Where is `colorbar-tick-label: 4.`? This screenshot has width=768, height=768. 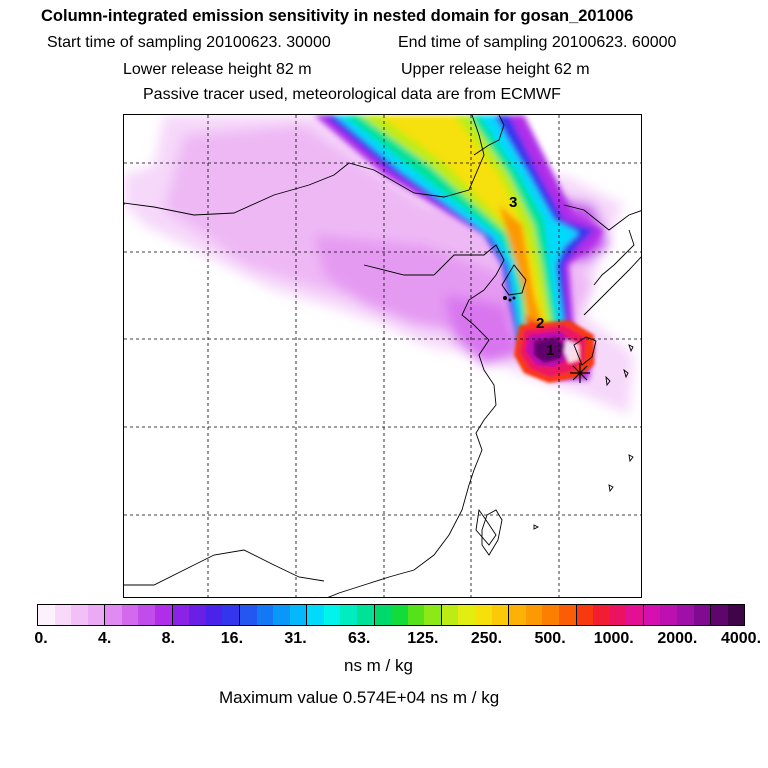
colorbar-tick-label: 4. is located at coordinates (104, 638).